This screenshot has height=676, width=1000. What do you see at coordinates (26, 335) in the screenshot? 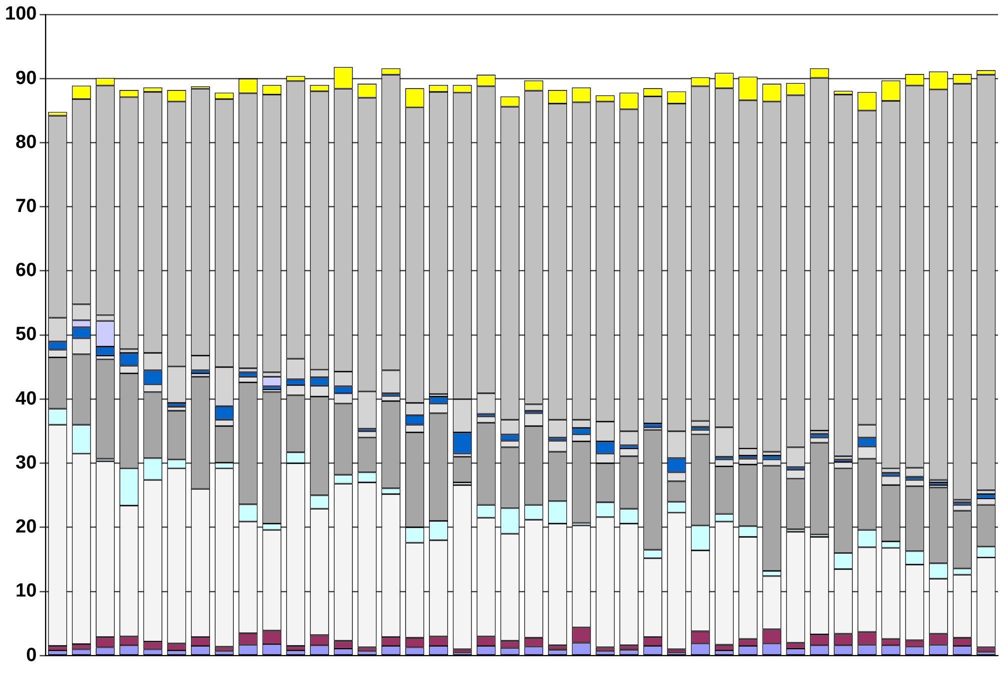
I see `y-tick-label: 50` at bounding box center [26, 335].